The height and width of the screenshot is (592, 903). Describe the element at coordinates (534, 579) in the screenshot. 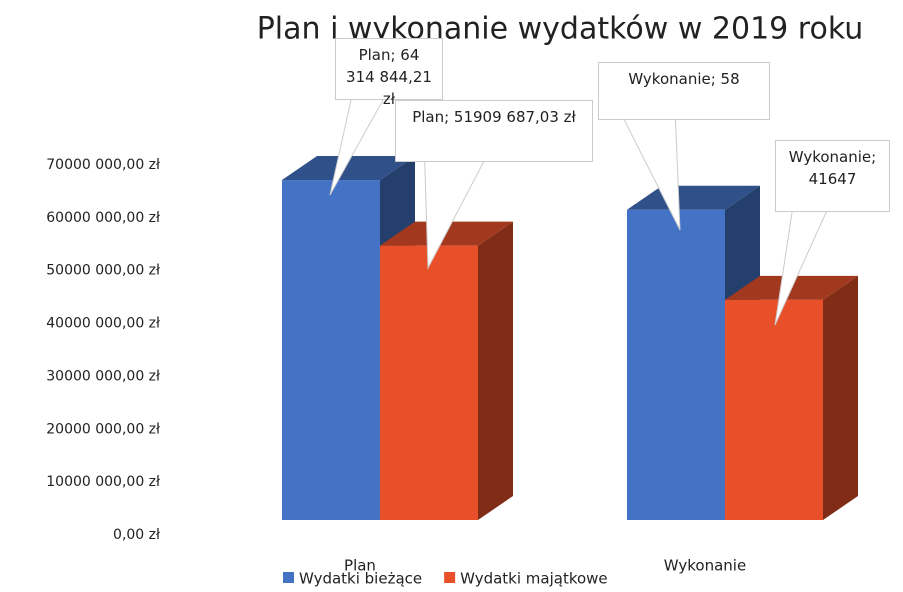

I see `legend-label: Wydatki majątkowe` at that location.